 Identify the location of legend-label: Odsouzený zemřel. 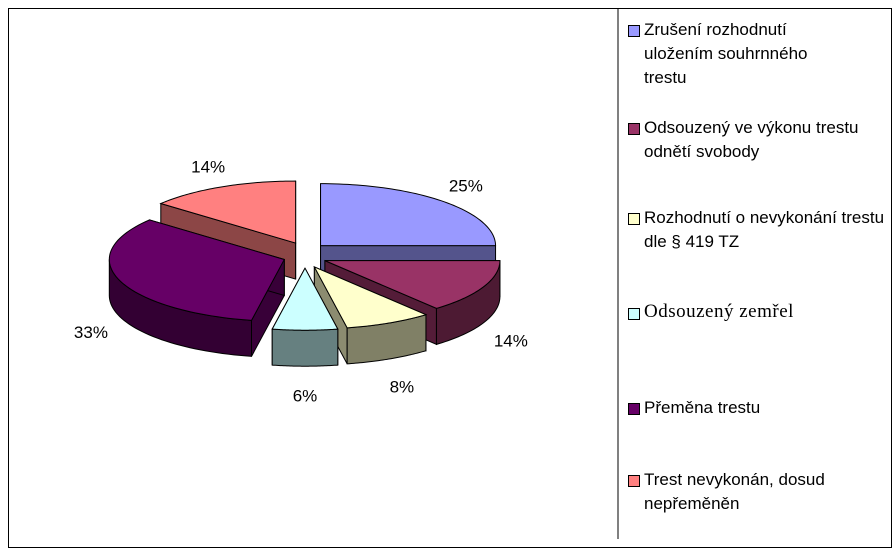
(719, 311).